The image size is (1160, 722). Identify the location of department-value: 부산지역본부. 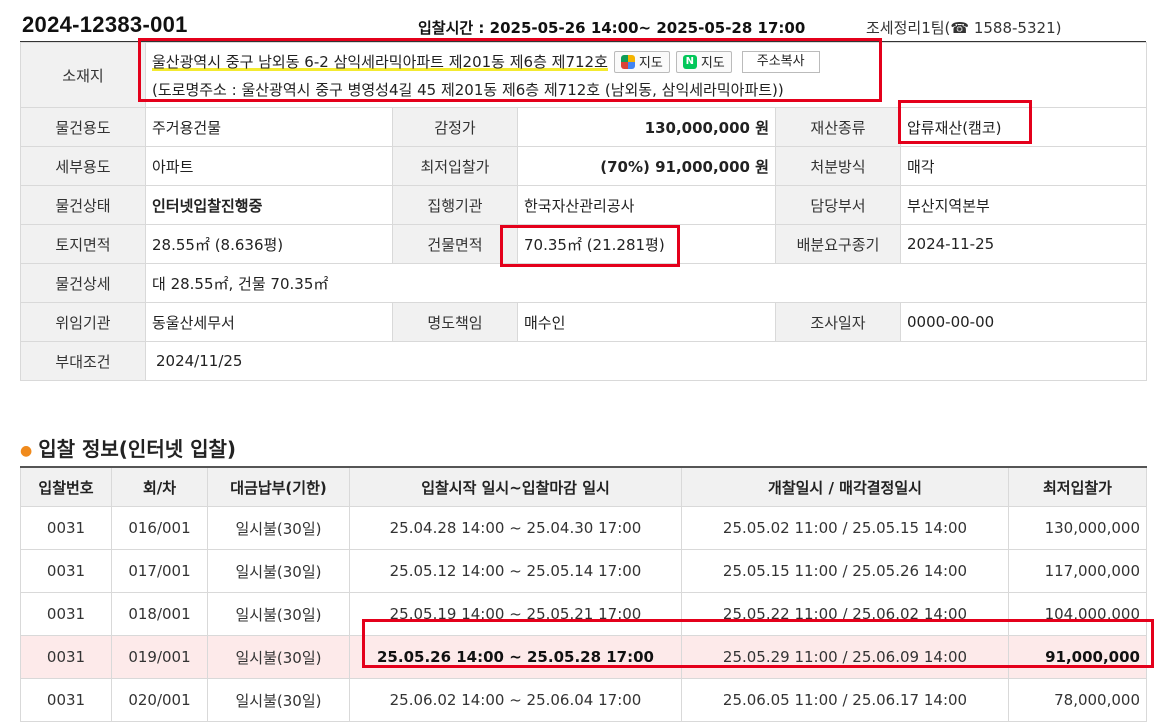
(1023, 205).